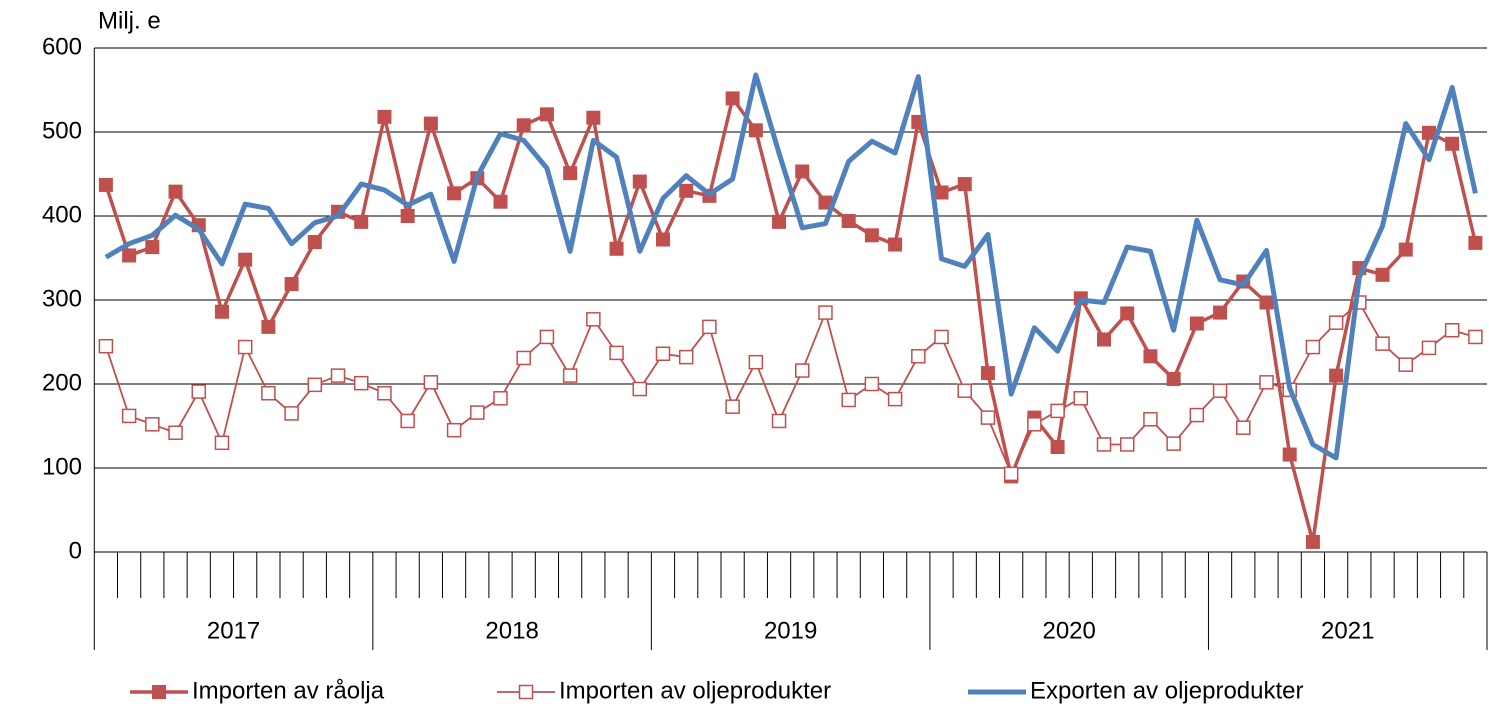 This screenshot has width=1489, height=714. Describe the element at coordinates (288, 690) in the screenshot. I see `legend-label: Importen av råolja` at that location.